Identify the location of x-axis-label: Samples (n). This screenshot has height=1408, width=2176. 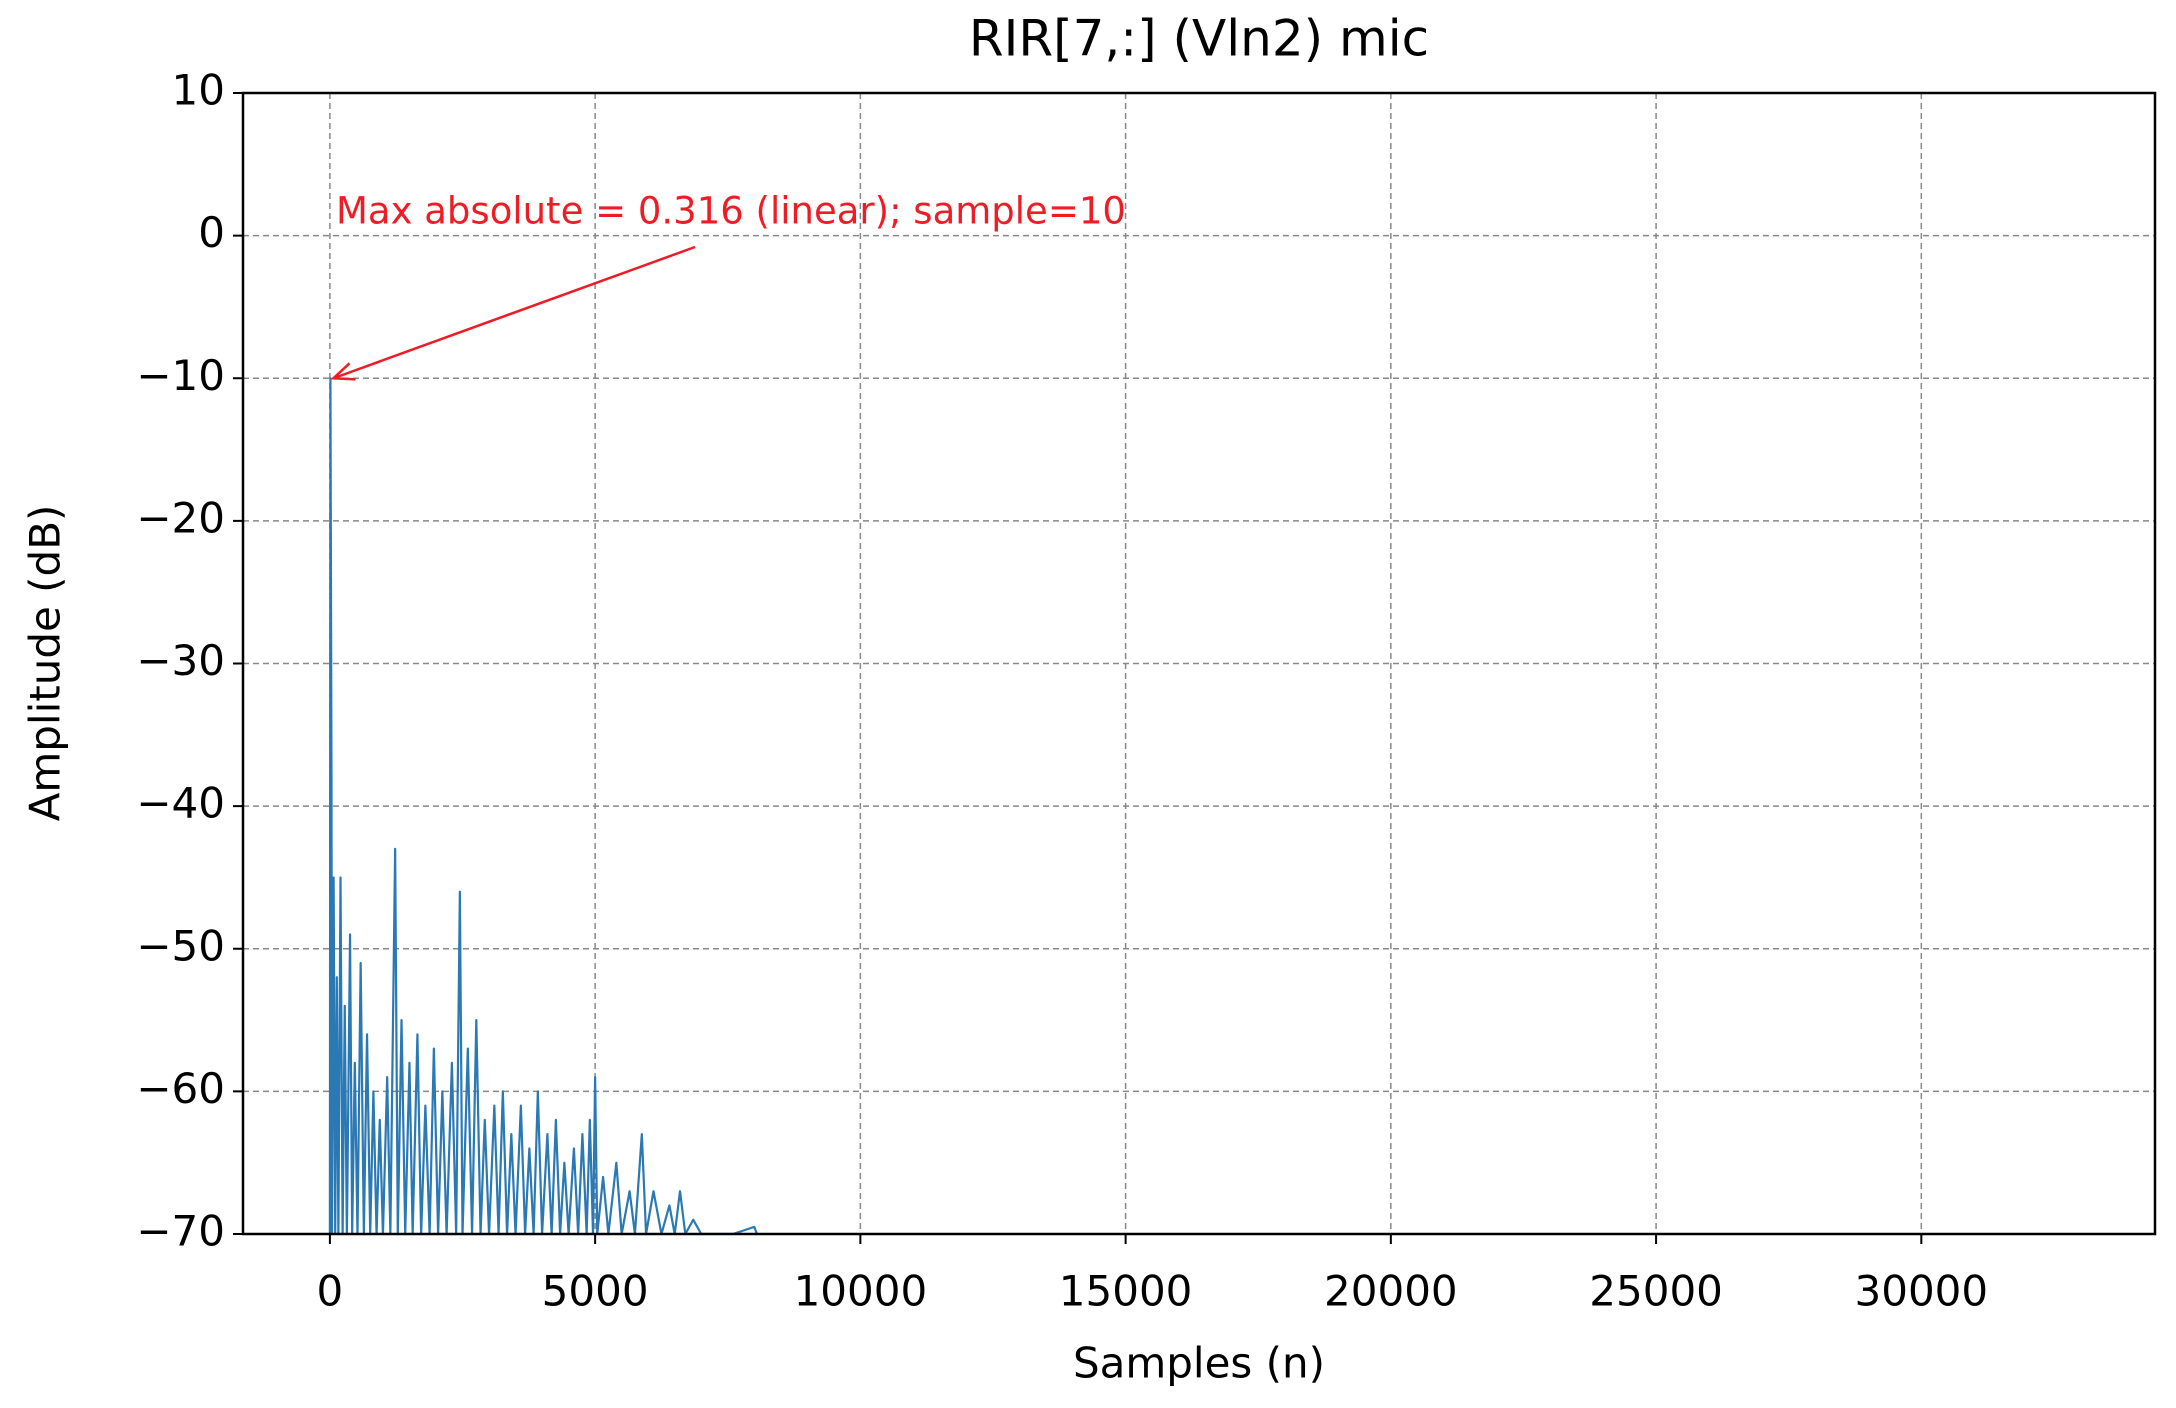
(1199, 1363).